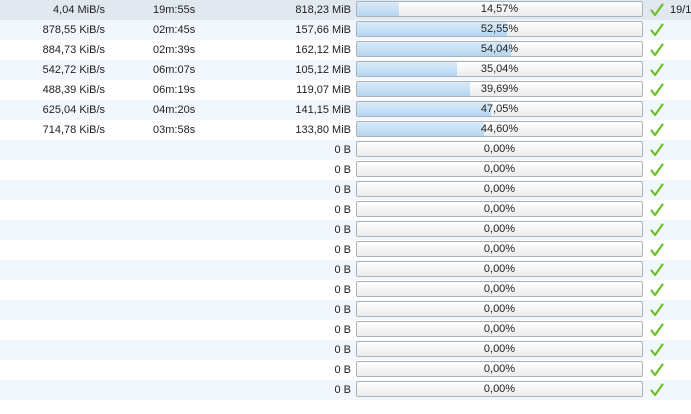 Image resolution: width=691 pixels, height=414 pixels. I want to click on table-row: 488,39 KiB/s 06m:19s 119,07 MiB 39,69%, so click(345, 90).